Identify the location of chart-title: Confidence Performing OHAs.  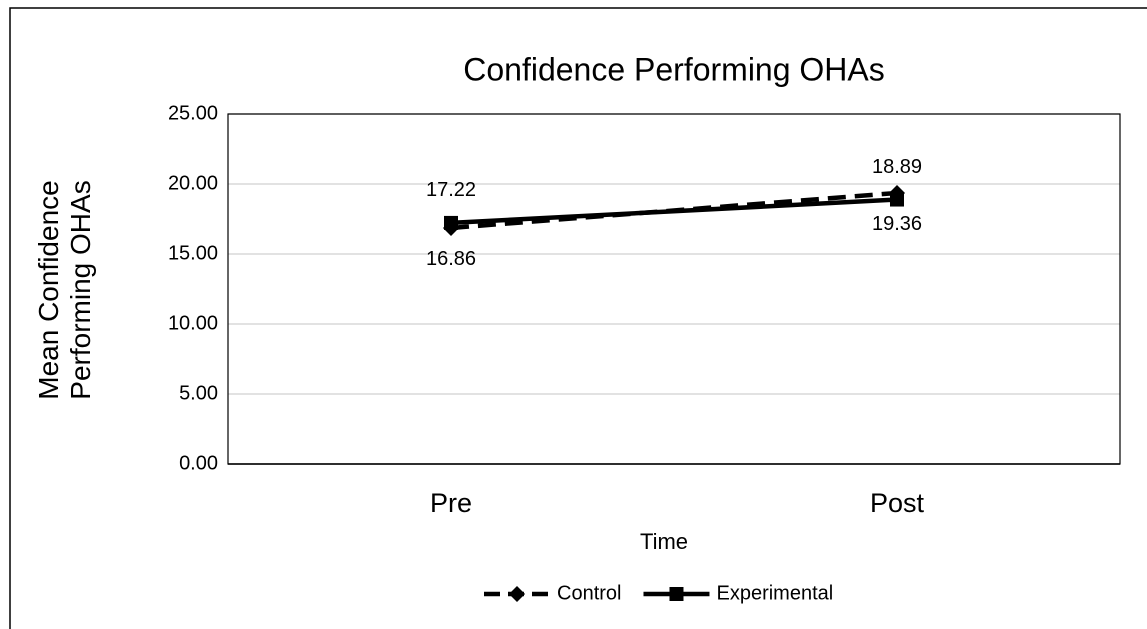
(674, 69).